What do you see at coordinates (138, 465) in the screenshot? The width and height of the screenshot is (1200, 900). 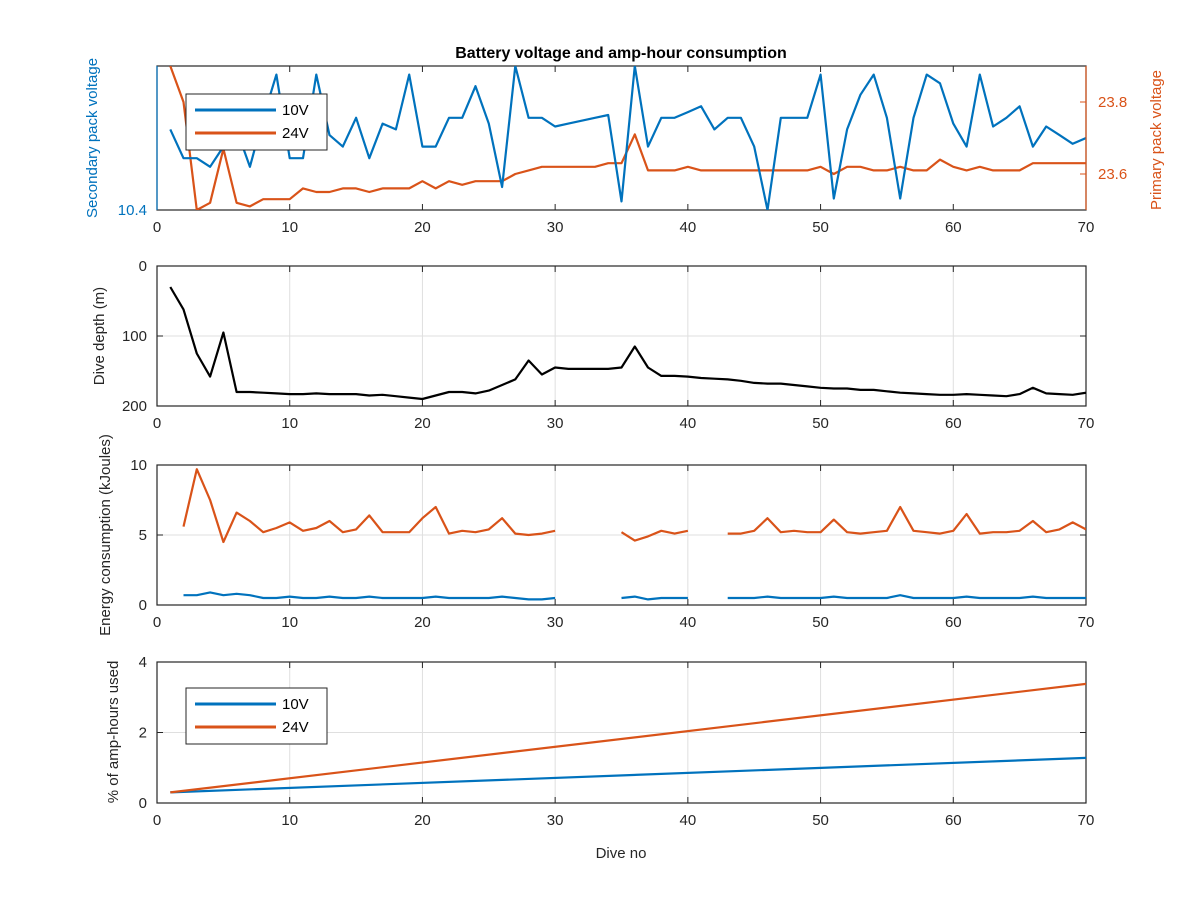 I see `y-tick-label-2: 10` at bounding box center [138, 465].